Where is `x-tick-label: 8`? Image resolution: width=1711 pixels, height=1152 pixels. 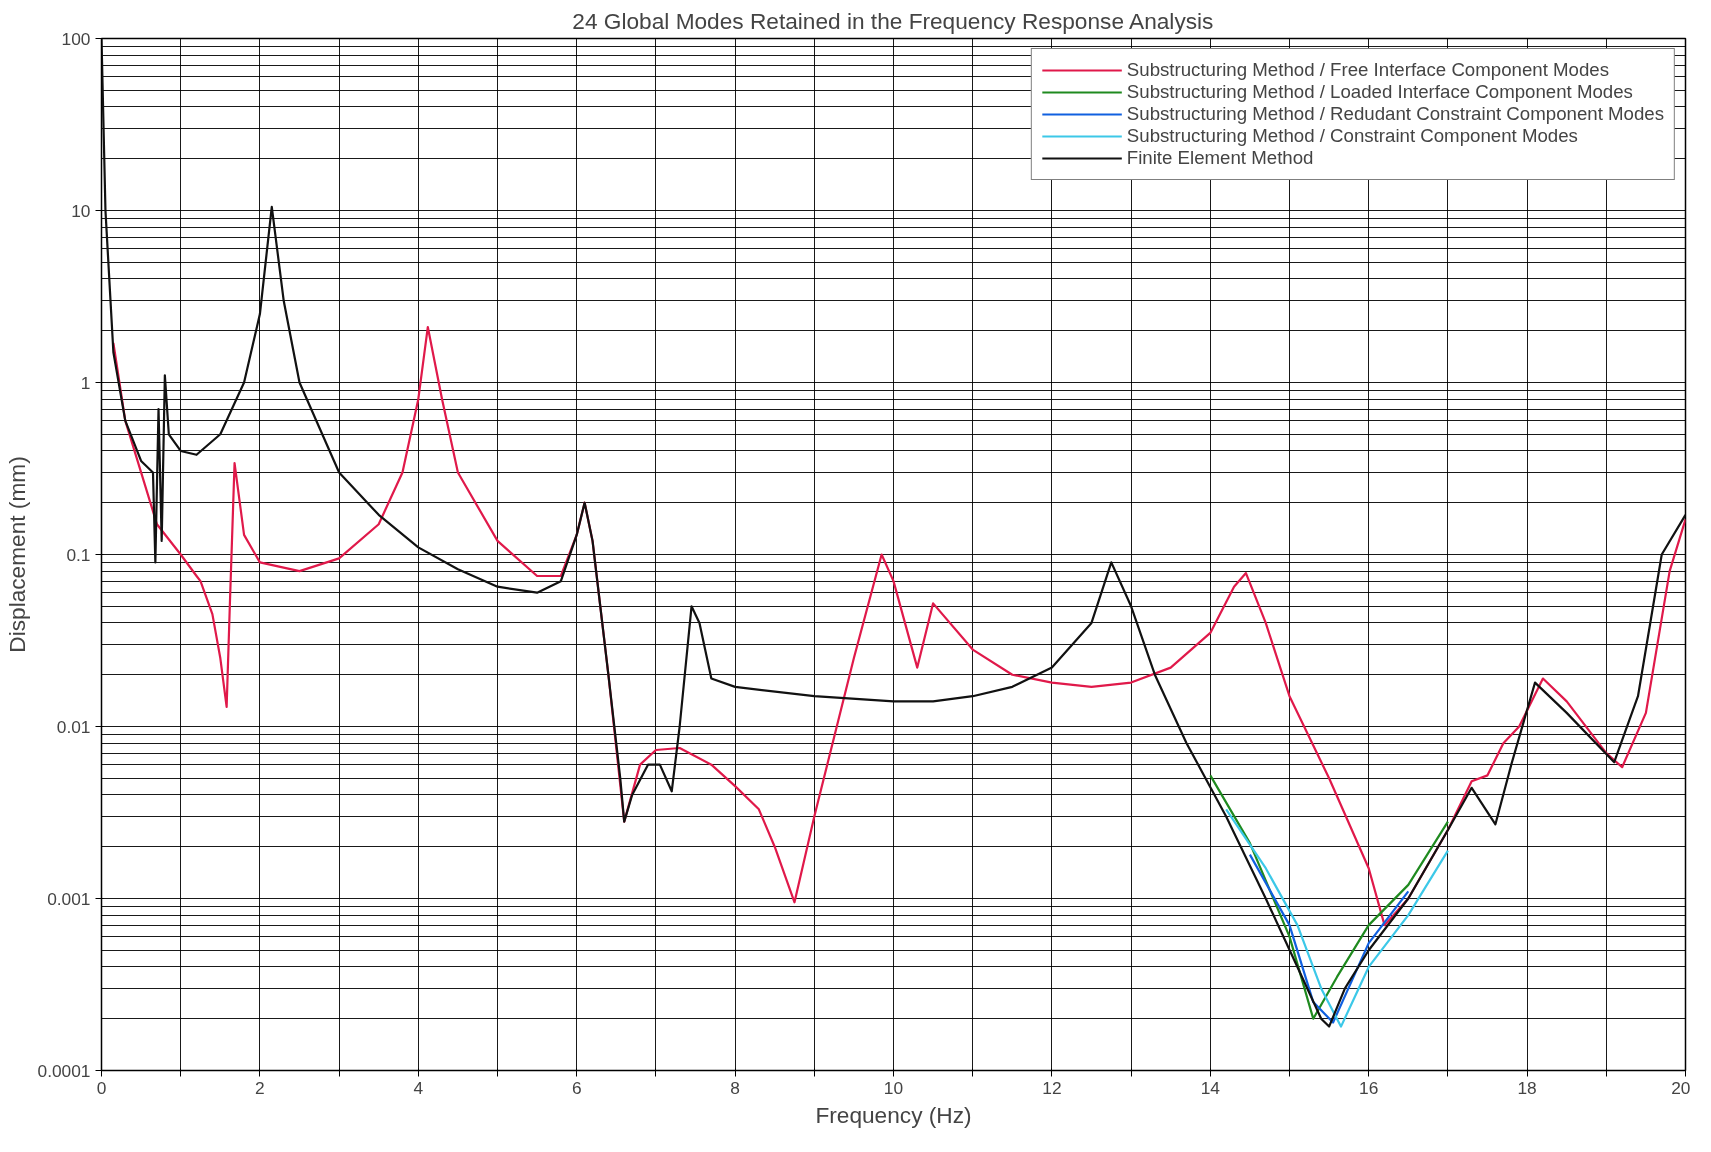 x-tick-label: 8 is located at coordinates (735, 1087).